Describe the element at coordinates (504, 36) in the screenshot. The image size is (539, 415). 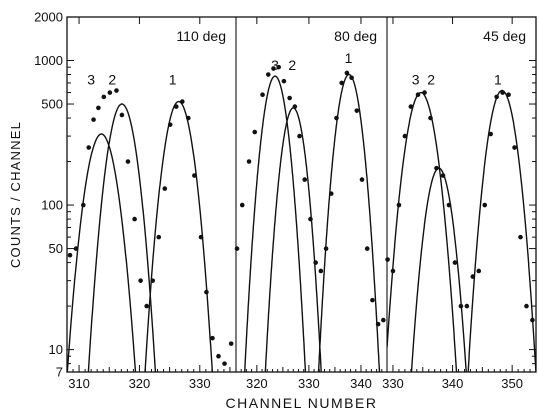
I see `panel-angle-label: 45 deg` at that location.